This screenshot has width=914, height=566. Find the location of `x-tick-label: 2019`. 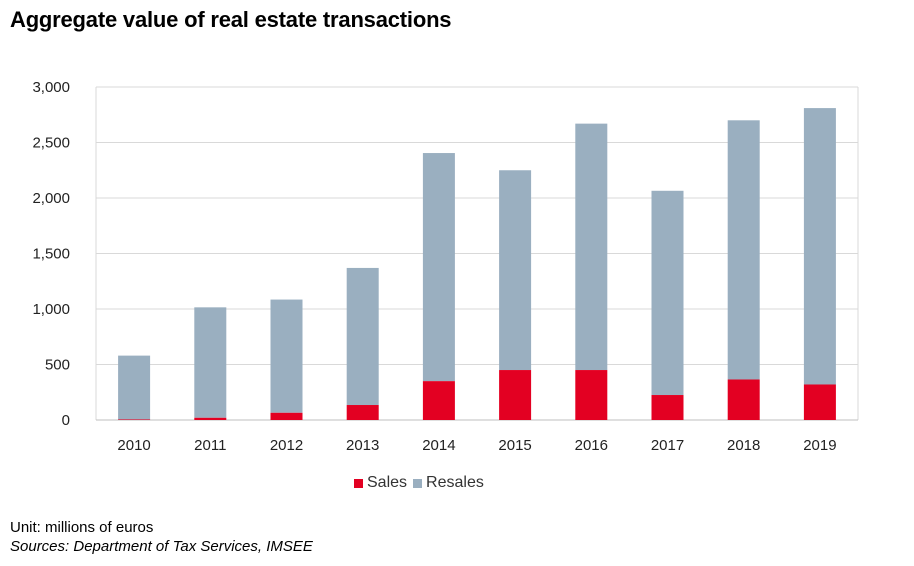

x-tick-label: 2019 is located at coordinates (819, 445).